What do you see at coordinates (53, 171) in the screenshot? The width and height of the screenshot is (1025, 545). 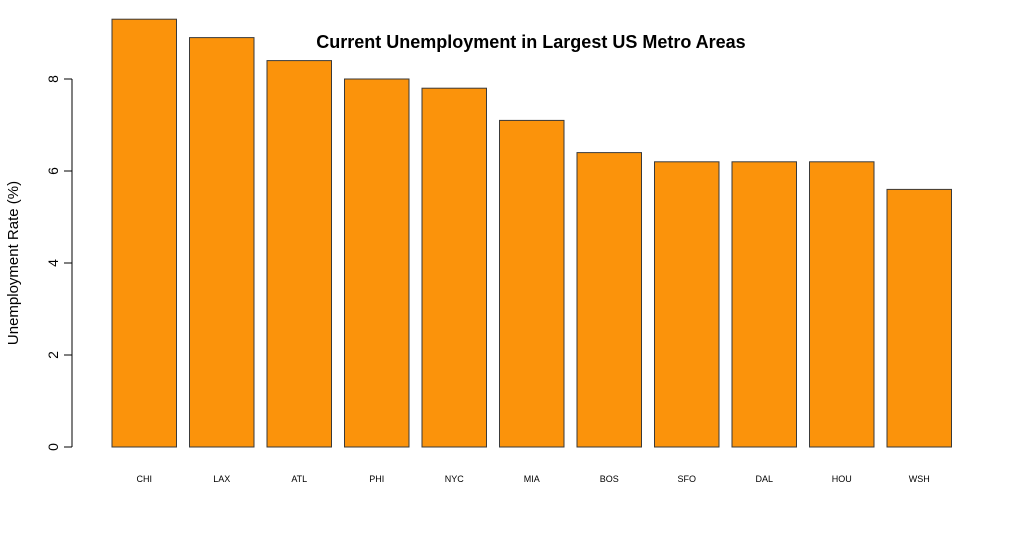 I see `y-tick-label: 6` at bounding box center [53, 171].